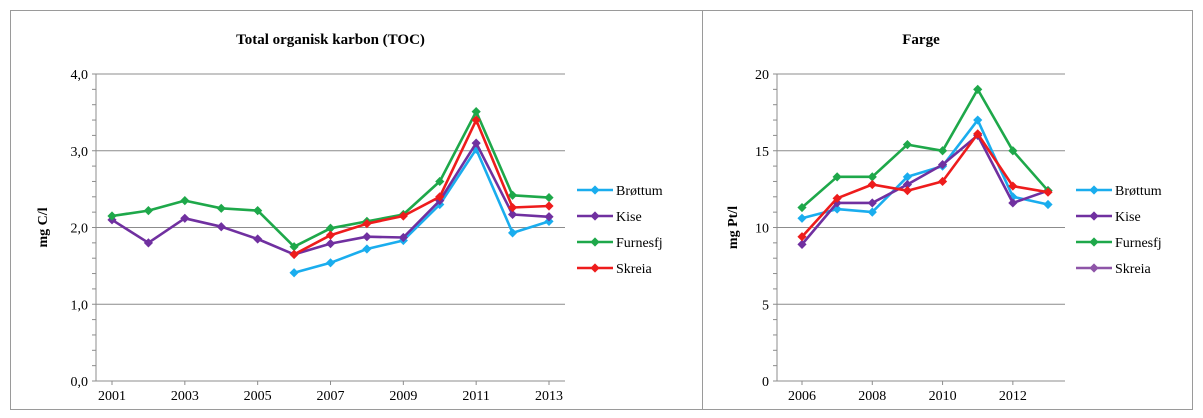 Image resolution: width=1203 pixels, height=418 pixels. I want to click on series-brottum, so click(925, 169).